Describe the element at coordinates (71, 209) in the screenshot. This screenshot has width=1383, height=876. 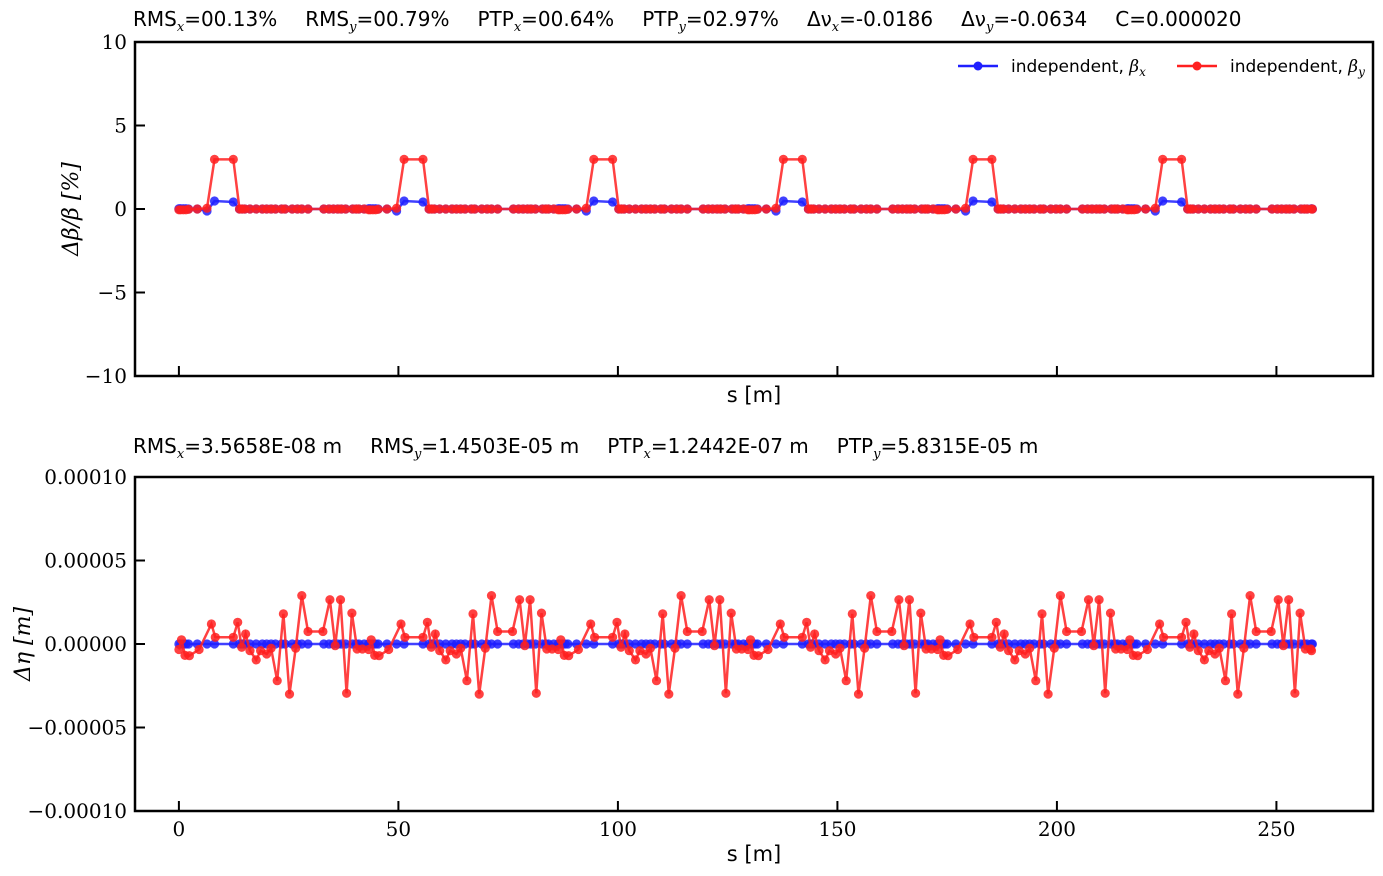
I see `beta-beating-y-axis-label: Δβ/β [%]` at that location.